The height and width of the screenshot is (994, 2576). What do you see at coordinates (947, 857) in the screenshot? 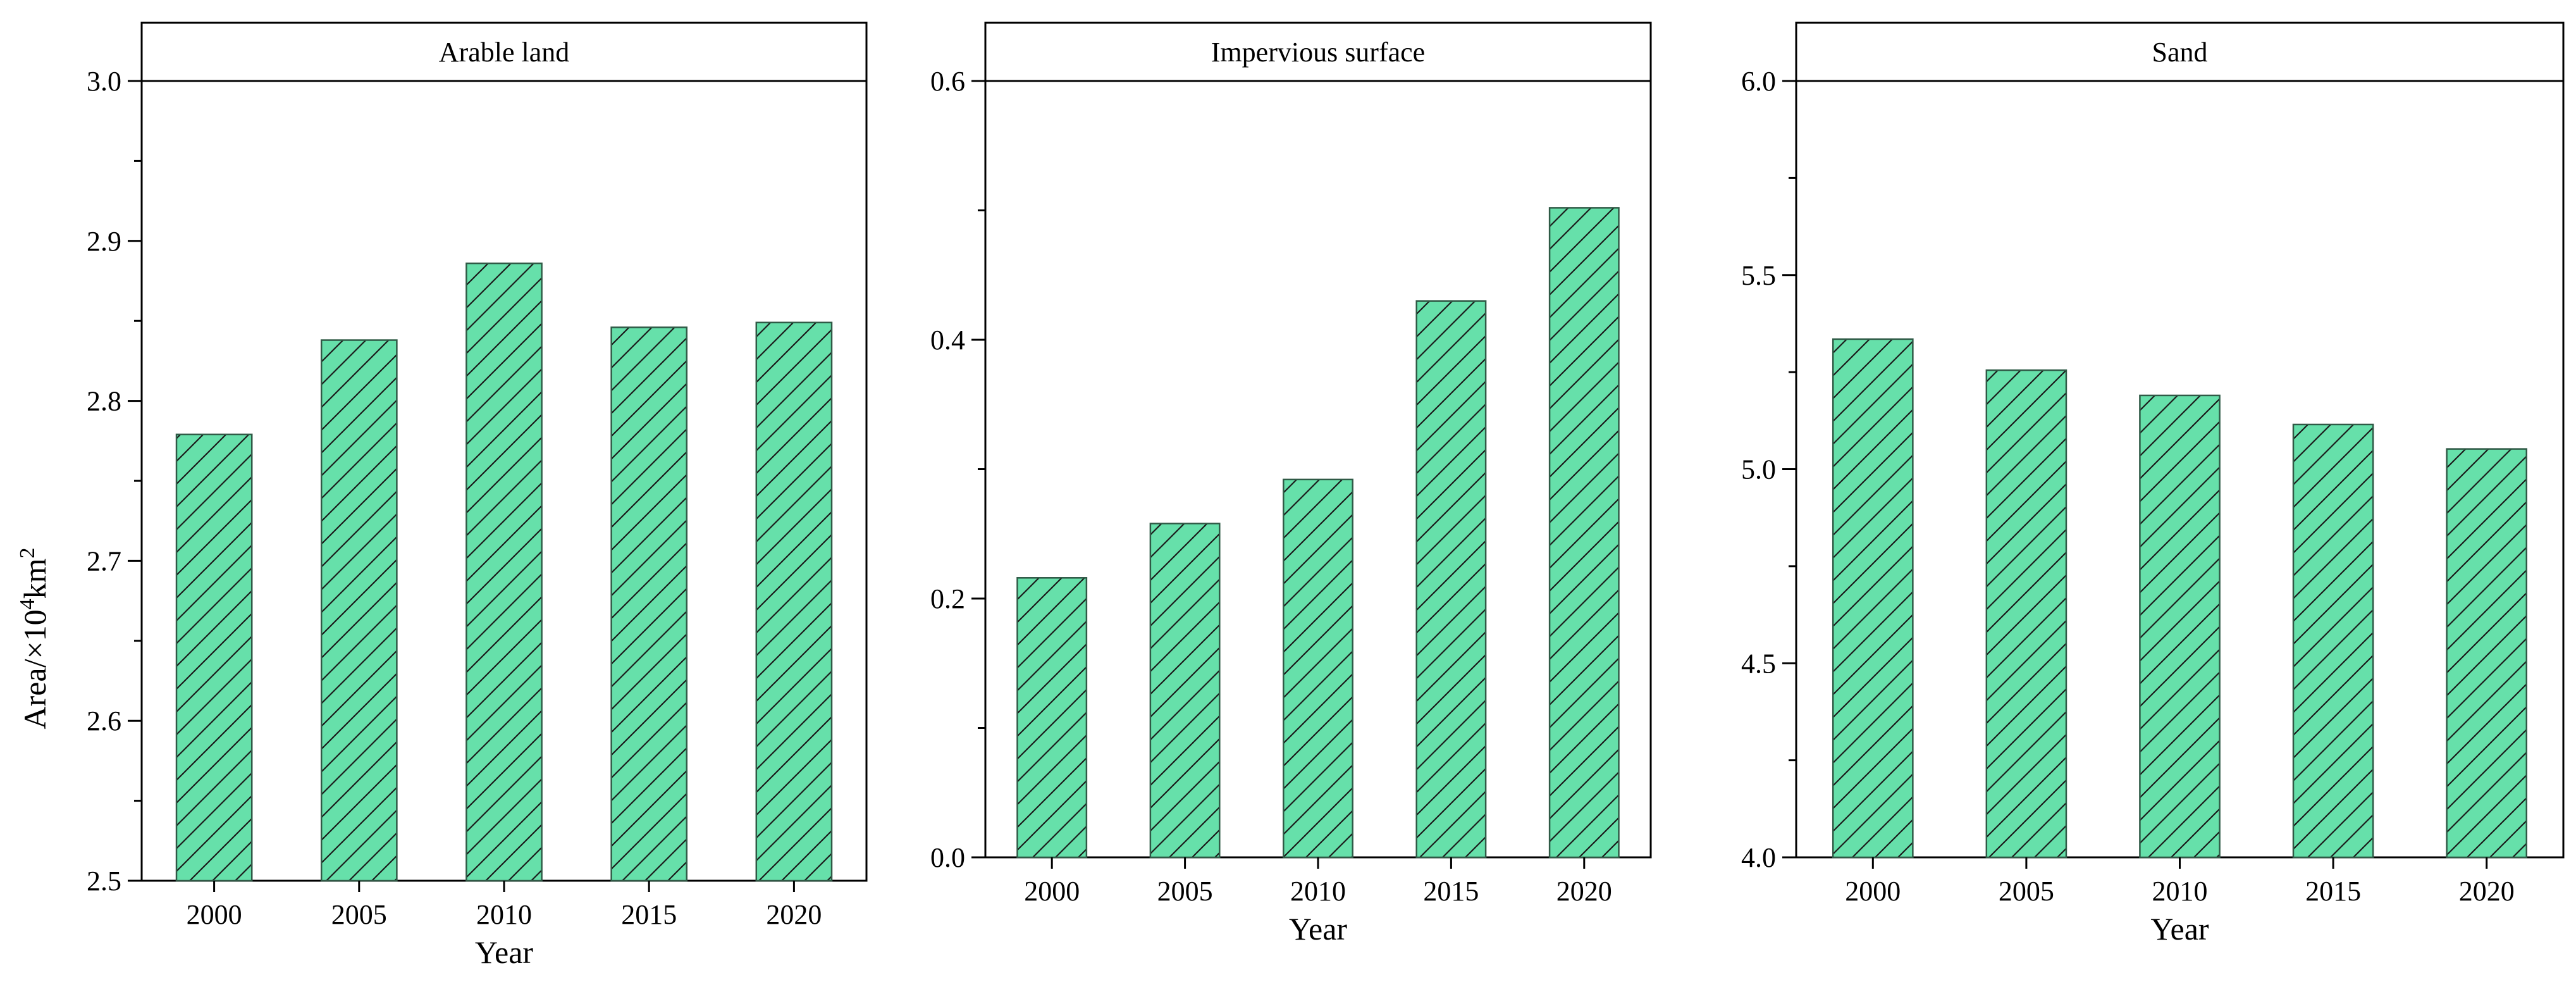
I see `y-tick-label: 0.0` at bounding box center [947, 857].